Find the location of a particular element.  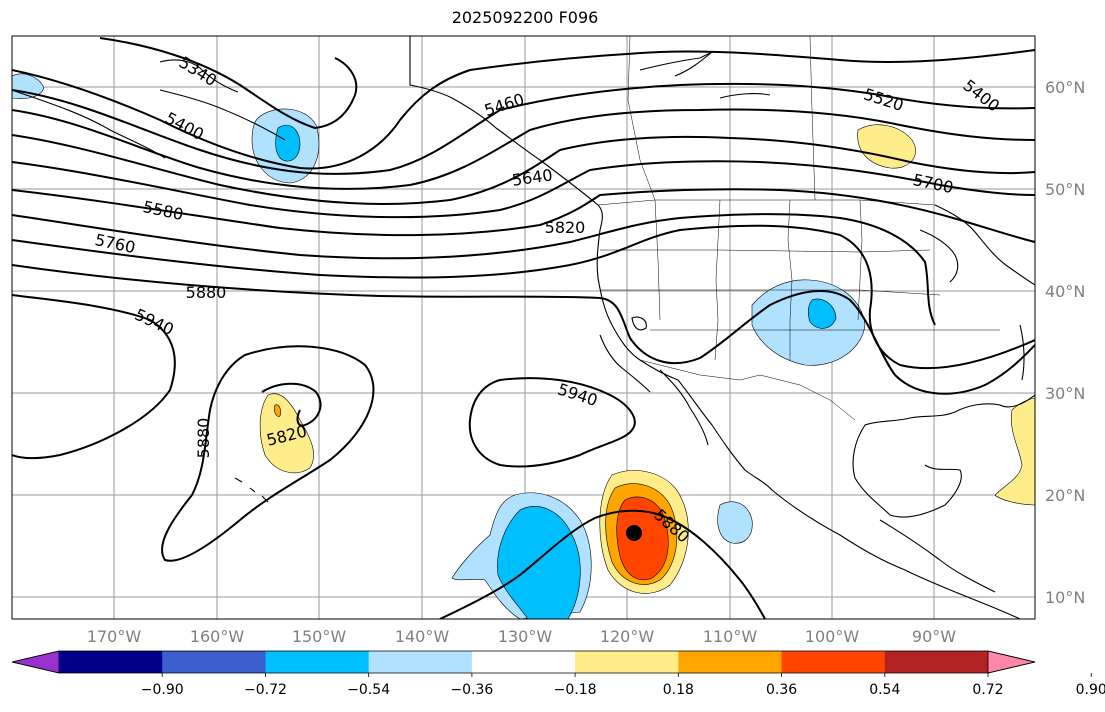

colorbar-tick-label: 0.18 is located at coordinates (678, 690).